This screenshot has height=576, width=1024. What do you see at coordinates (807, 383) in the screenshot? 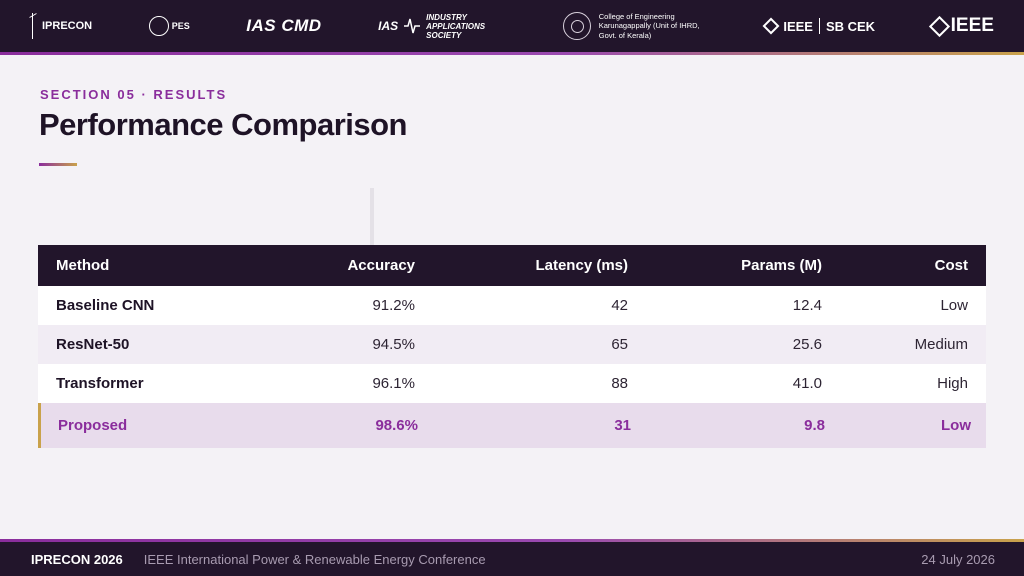
I see `params-cell: 41.0` at bounding box center [807, 383].